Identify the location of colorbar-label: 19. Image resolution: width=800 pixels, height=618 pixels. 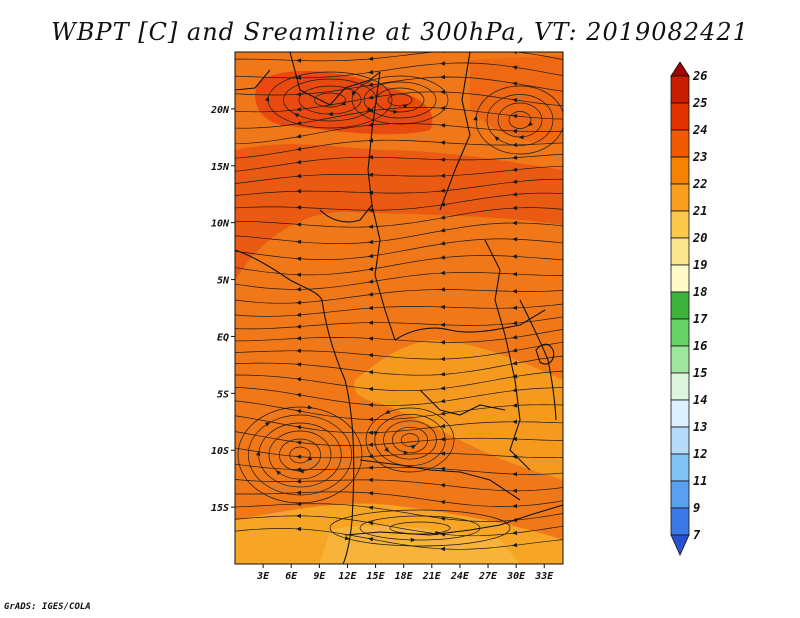
(700, 265).